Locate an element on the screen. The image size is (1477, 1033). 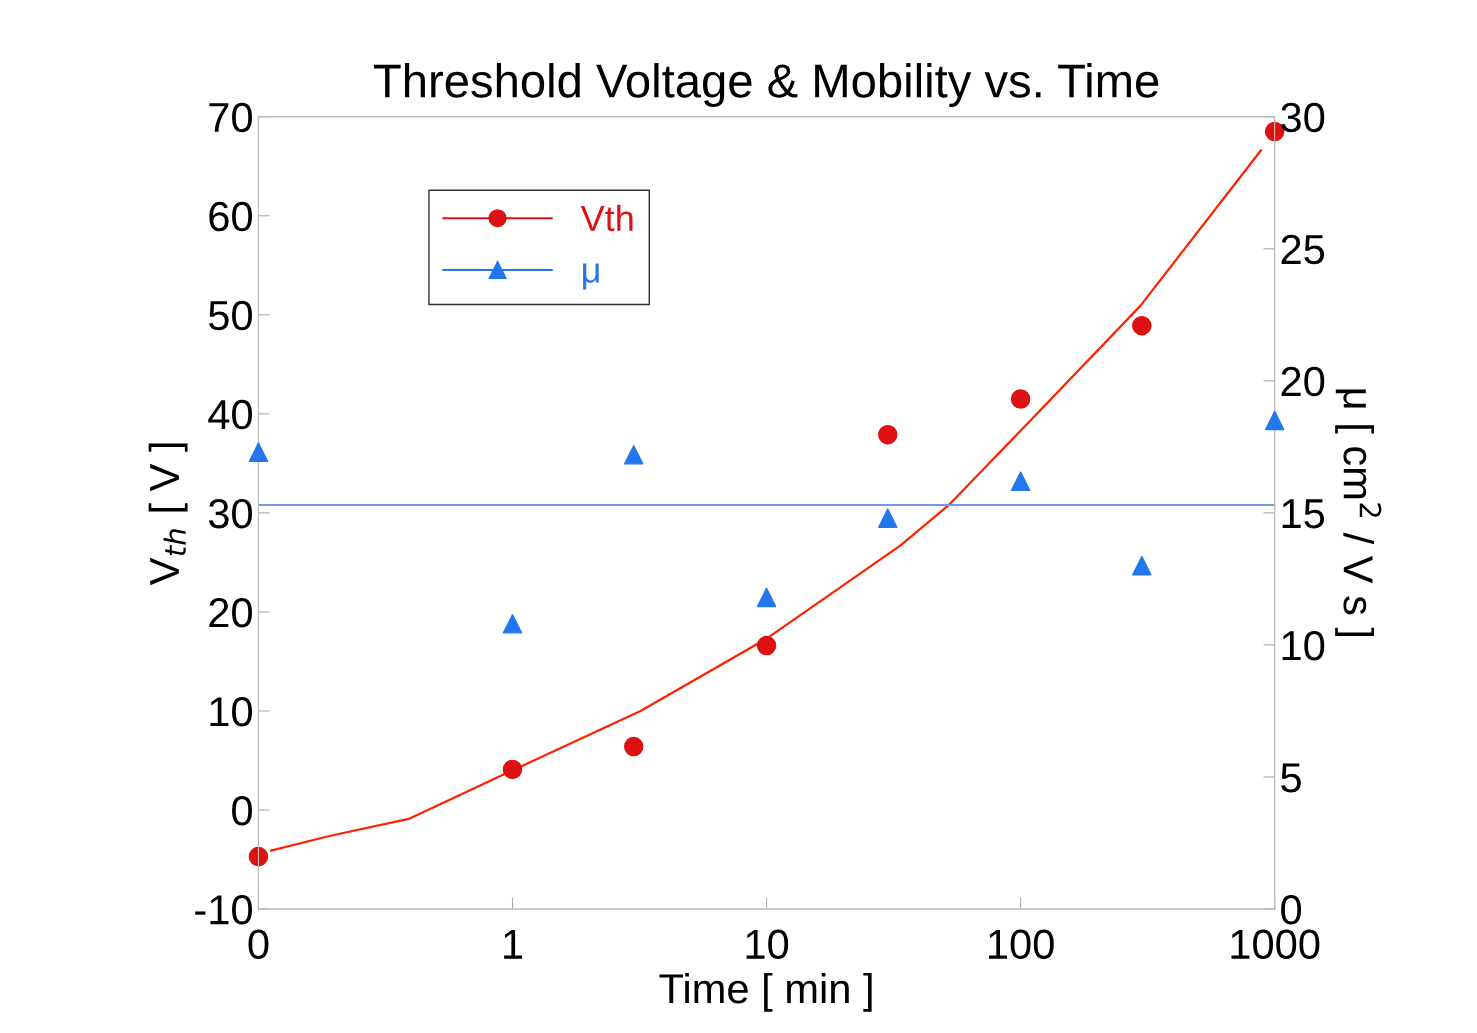
y-tick-label: 60 is located at coordinates (230, 216).